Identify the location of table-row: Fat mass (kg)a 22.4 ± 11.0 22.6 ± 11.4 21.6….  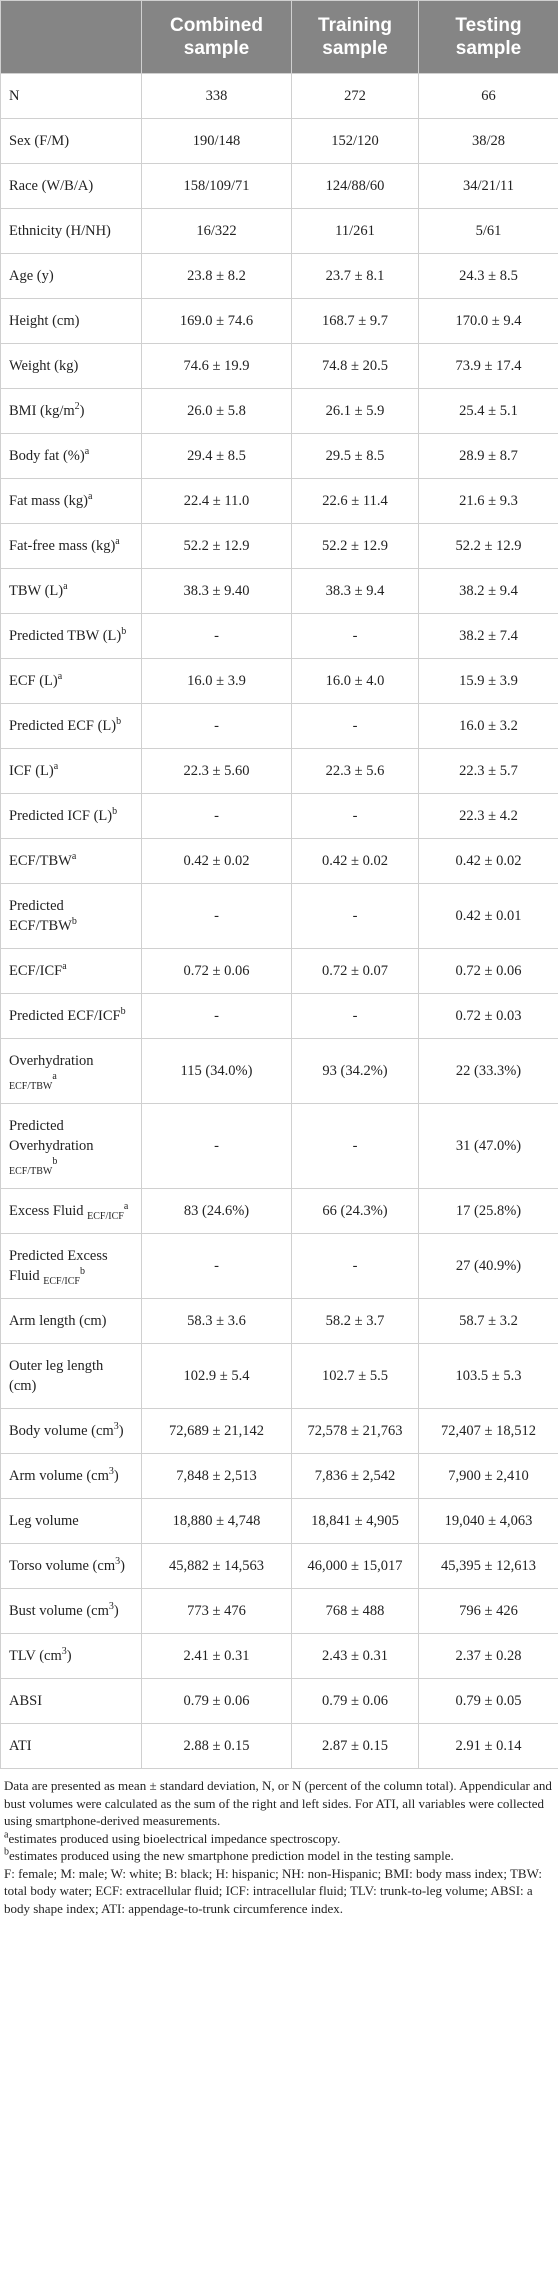
(279, 501).